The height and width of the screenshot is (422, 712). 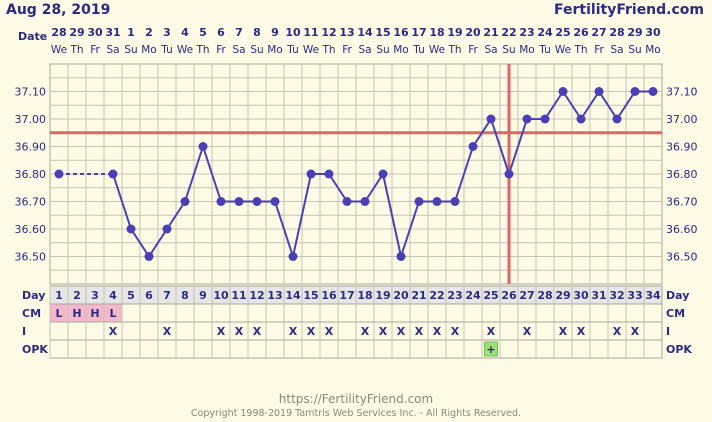 I want to click on y-tick-label-left: 36.90, so click(x=31, y=147).